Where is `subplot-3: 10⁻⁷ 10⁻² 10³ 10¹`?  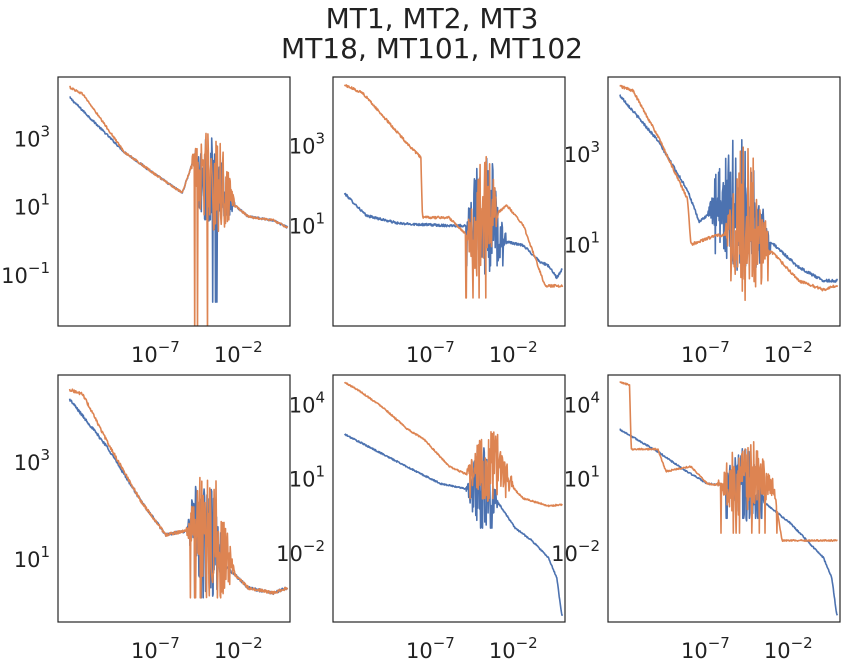 subplot-3: 10⁻⁷ 10⁻² 10³ 10¹ is located at coordinates (702, 221).